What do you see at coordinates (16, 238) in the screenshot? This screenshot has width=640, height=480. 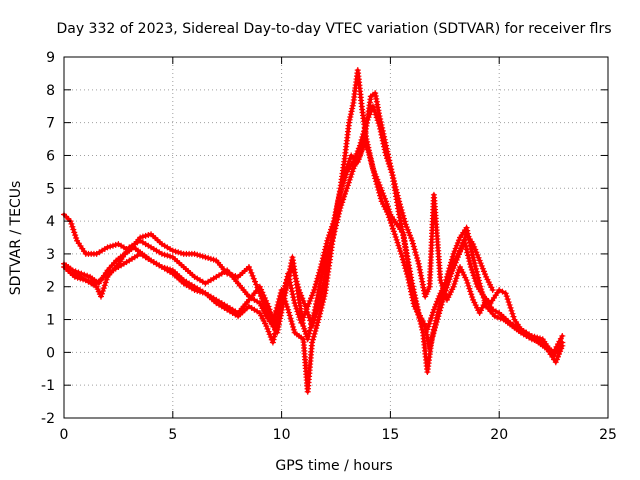 I see `y-axis-label: SDTVAR / TECUs` at bounding box center [16, 238].